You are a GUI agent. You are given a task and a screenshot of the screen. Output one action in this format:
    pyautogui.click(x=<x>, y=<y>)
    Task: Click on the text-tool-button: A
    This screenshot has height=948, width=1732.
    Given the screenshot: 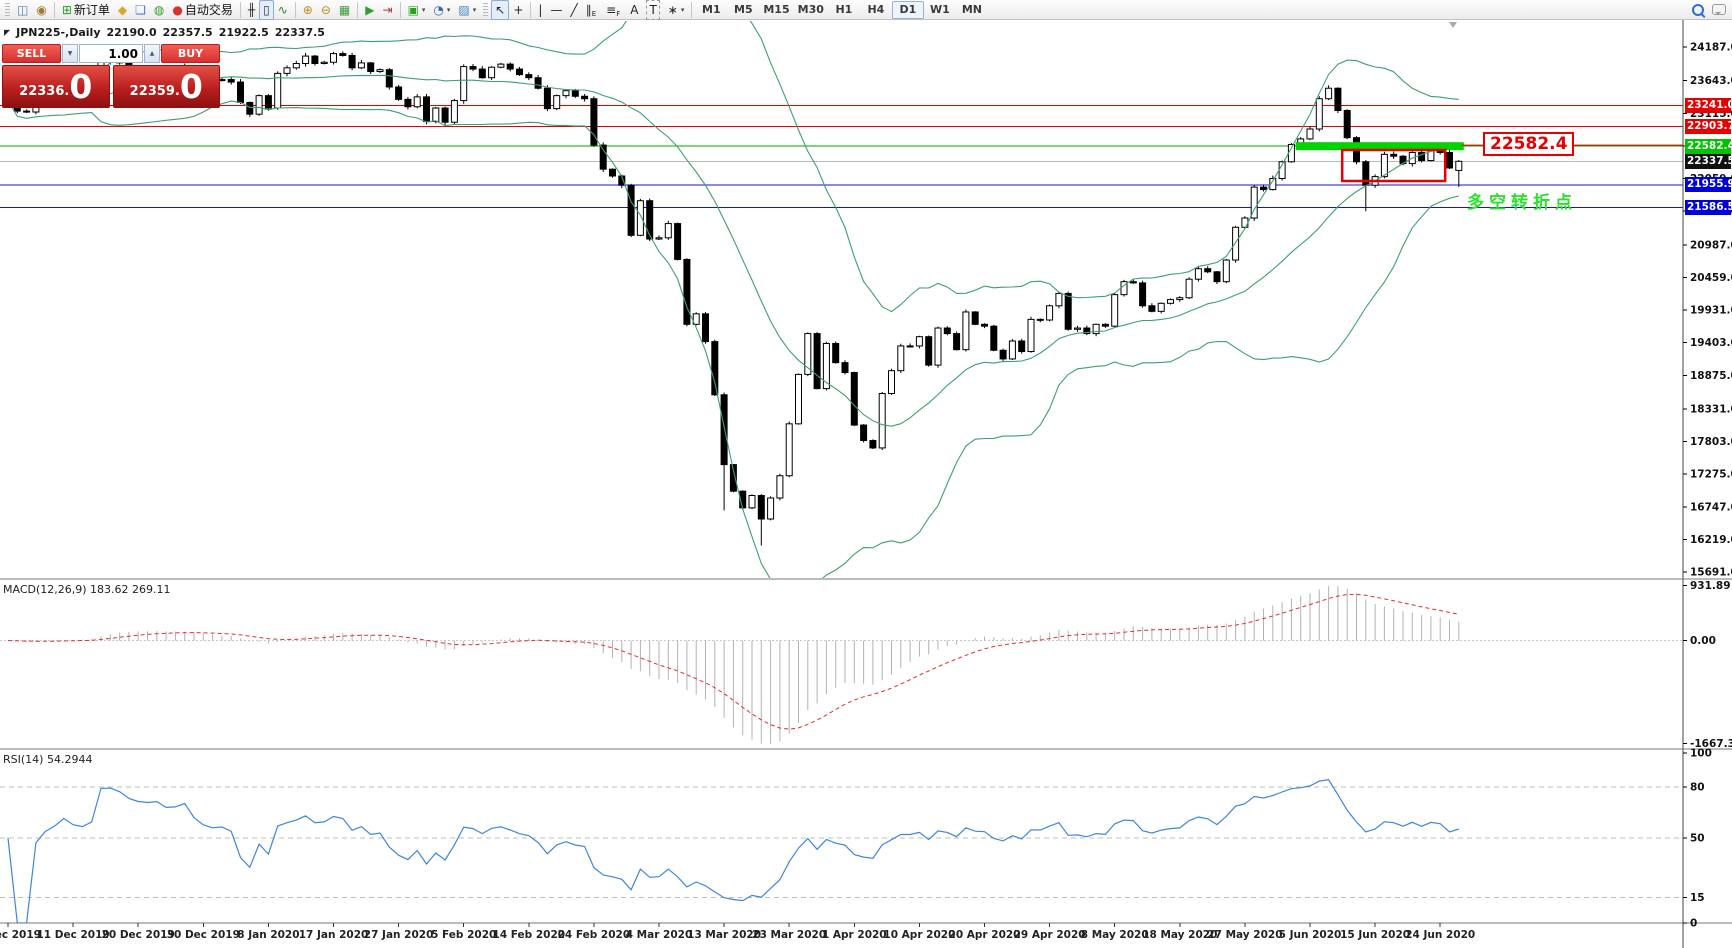 What is the action you would take?
    pyautogui.click(x=634, y=9)
    